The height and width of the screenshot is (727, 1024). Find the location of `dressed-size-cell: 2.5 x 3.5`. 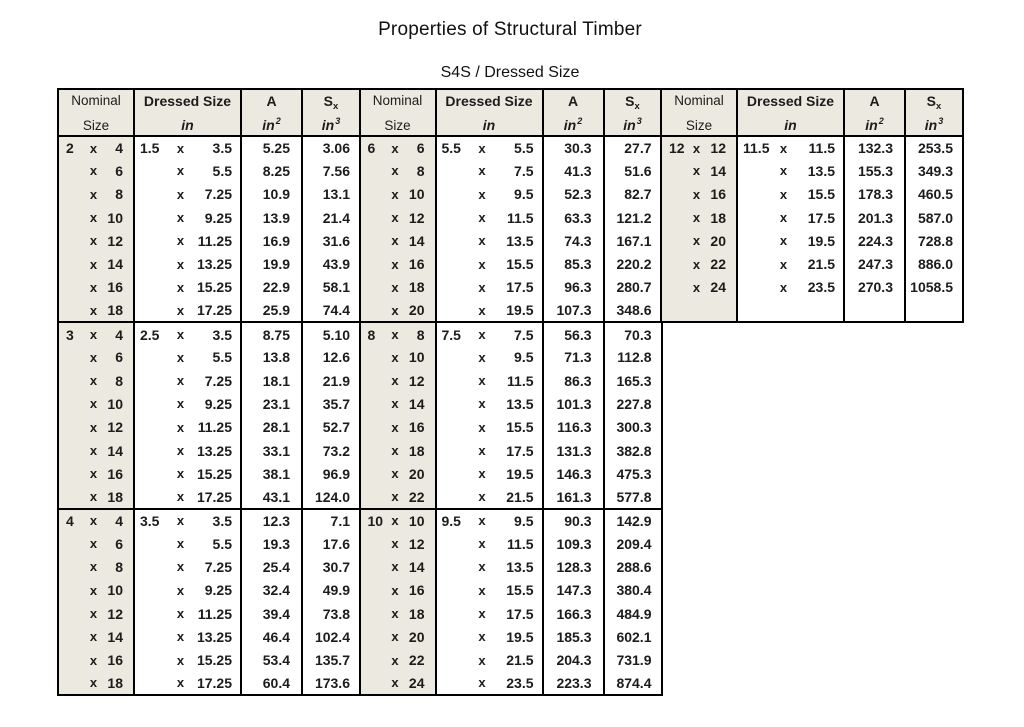

dressed-size-cell: 2.5 x 3.5 is located at coordinates (187, 333).